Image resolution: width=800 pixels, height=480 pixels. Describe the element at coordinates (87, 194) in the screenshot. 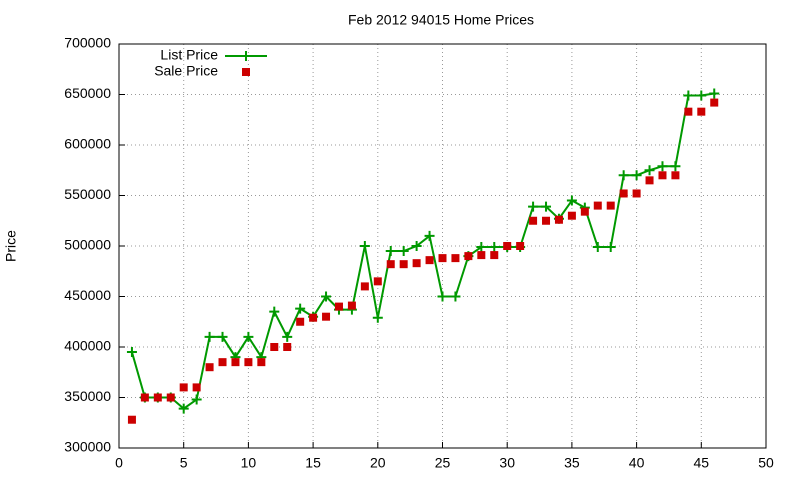

I see `y-tick-label: 550000` at that location.